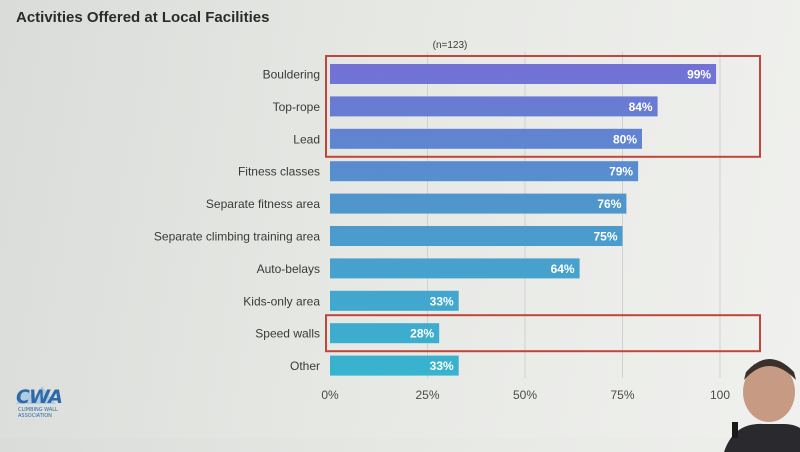 The height and width of the screenshot is (452, 800). I want to click on x-tick-label: 50%, so click(525, 395).